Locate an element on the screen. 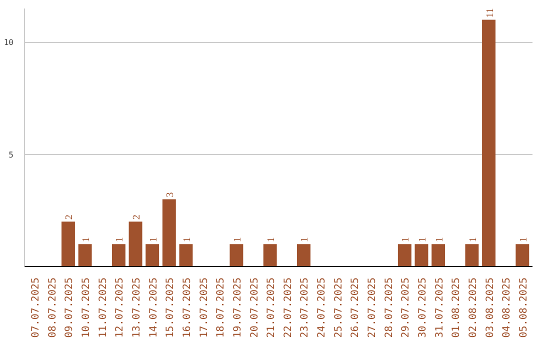  x-tick-label: 03.08.2025 is located at coordinates (490, 307).